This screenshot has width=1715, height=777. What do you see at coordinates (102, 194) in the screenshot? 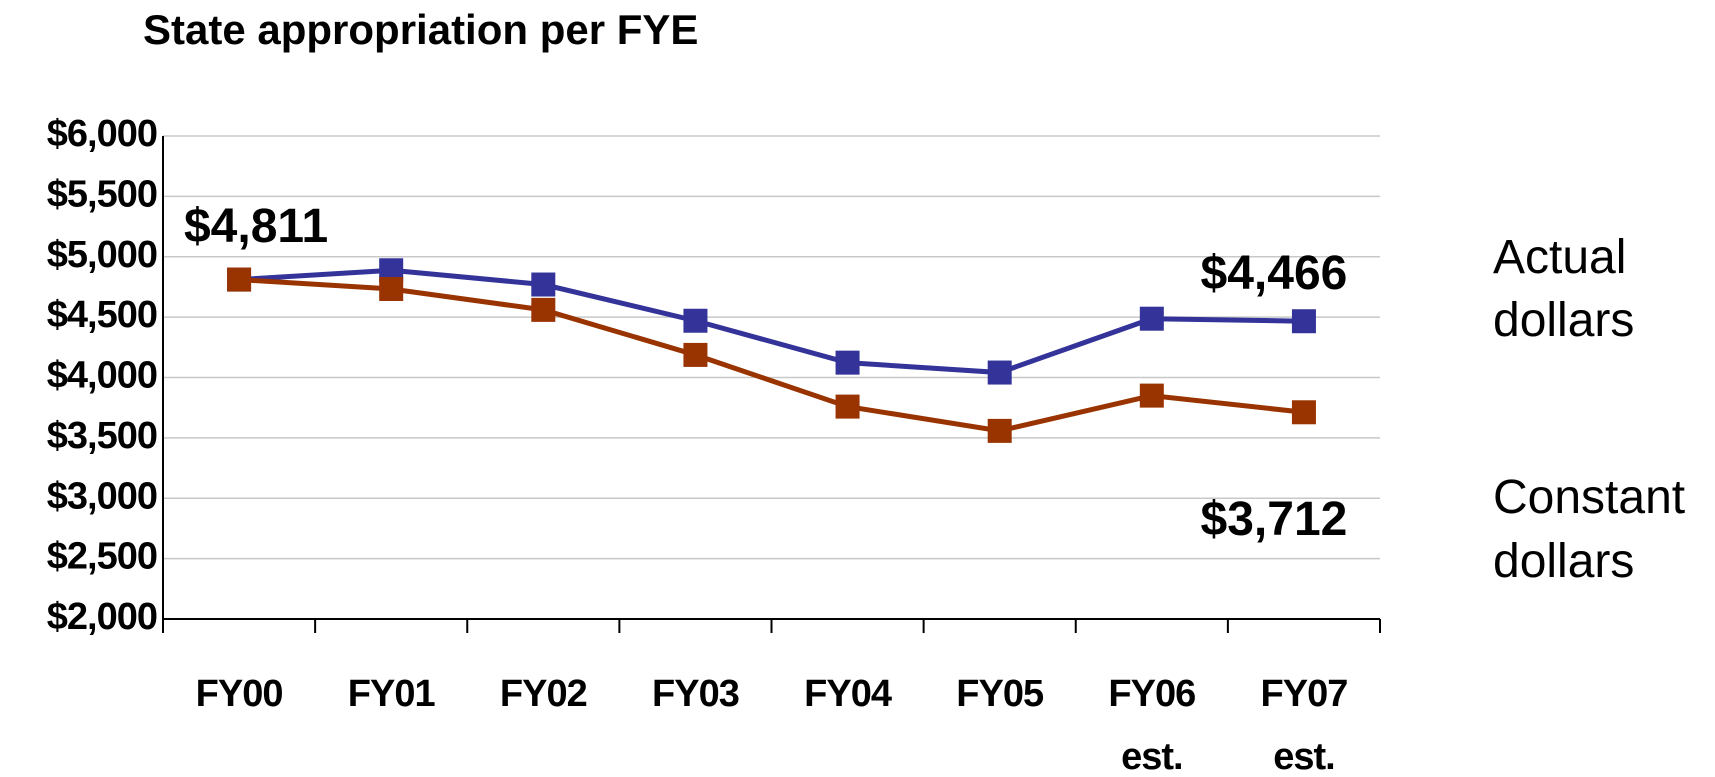
I see `y-tick-label: $5,500` at bounding box center [102, 194].